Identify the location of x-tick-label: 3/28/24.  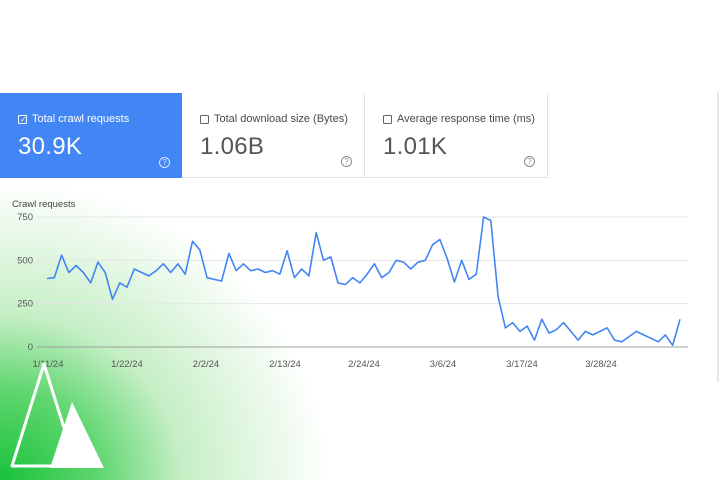
(601, 364).